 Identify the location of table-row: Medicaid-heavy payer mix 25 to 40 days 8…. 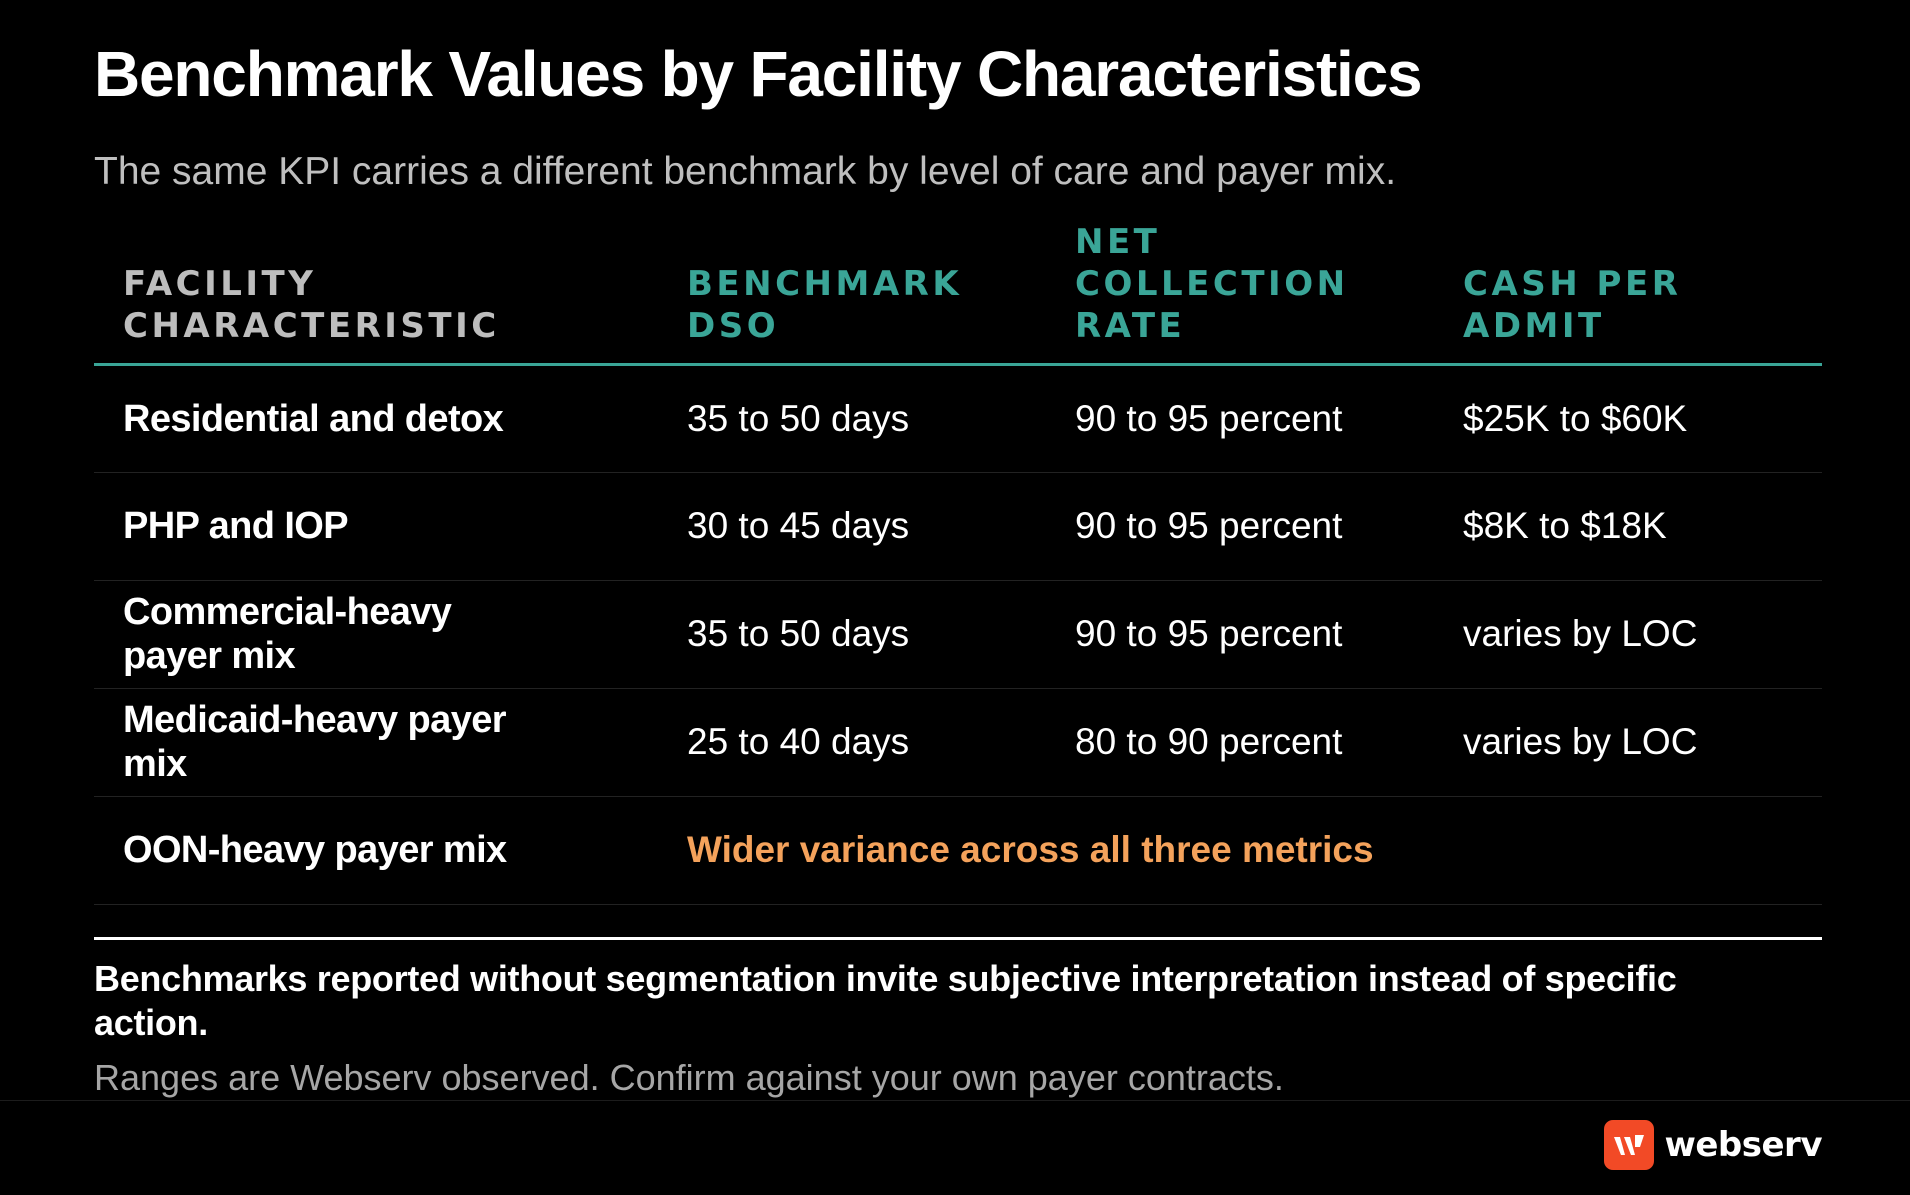
(958, 742).